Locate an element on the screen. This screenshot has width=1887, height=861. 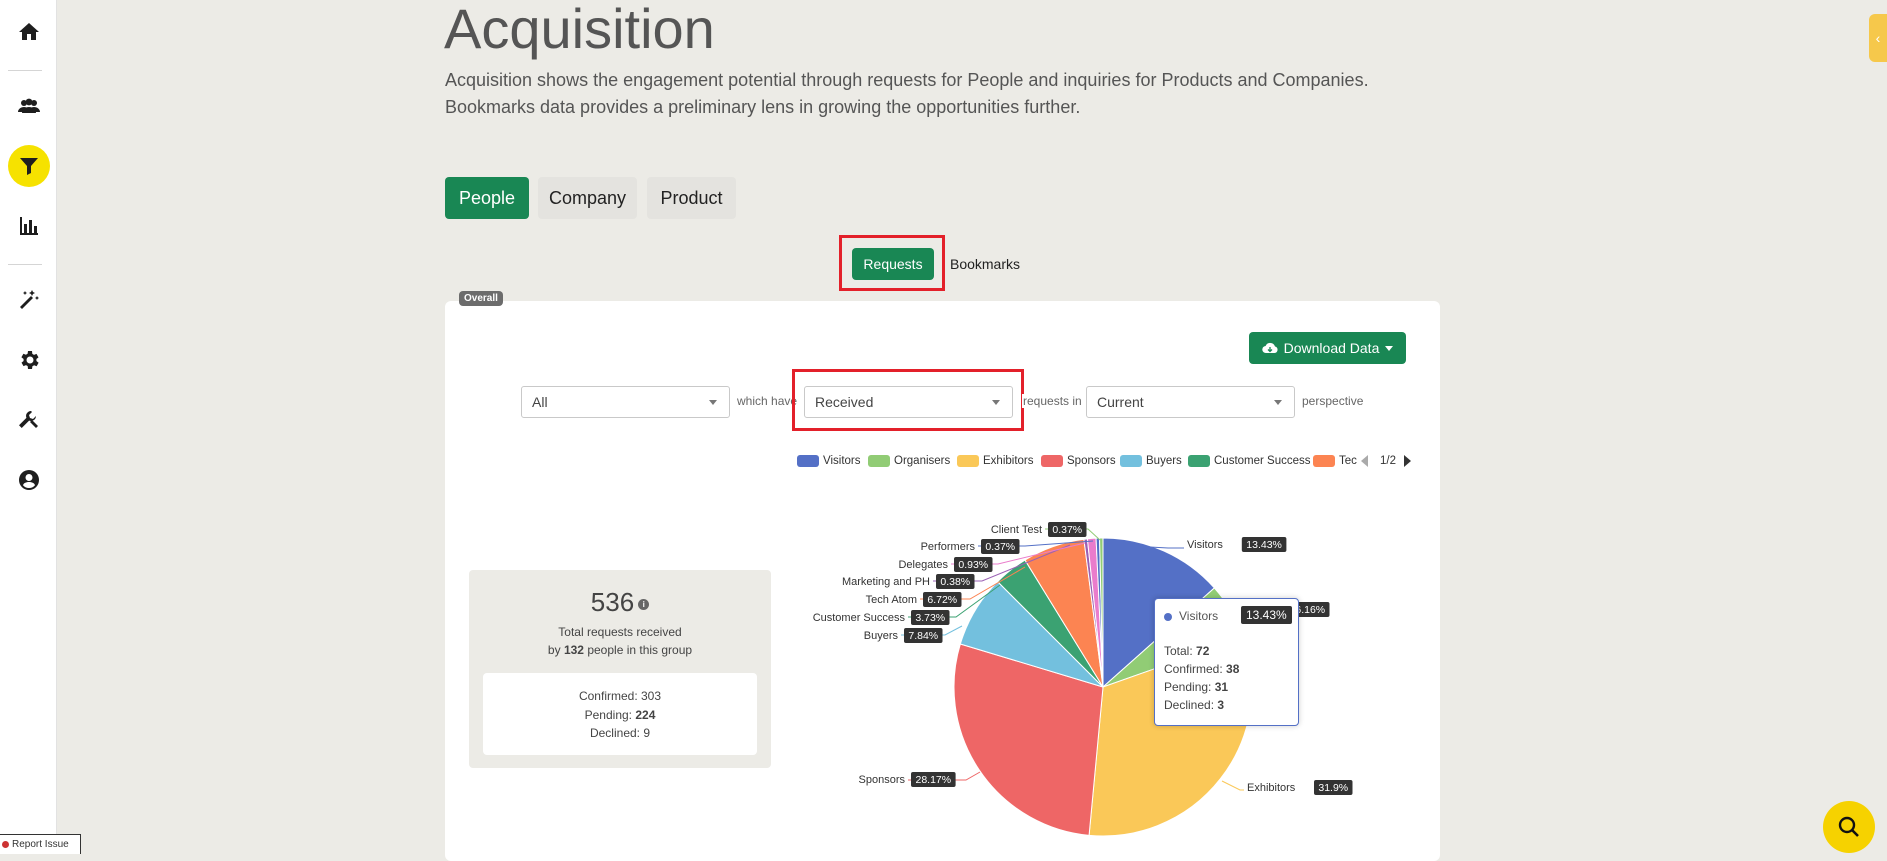
slice-label: Delegates is located at coordinates (923, 565).